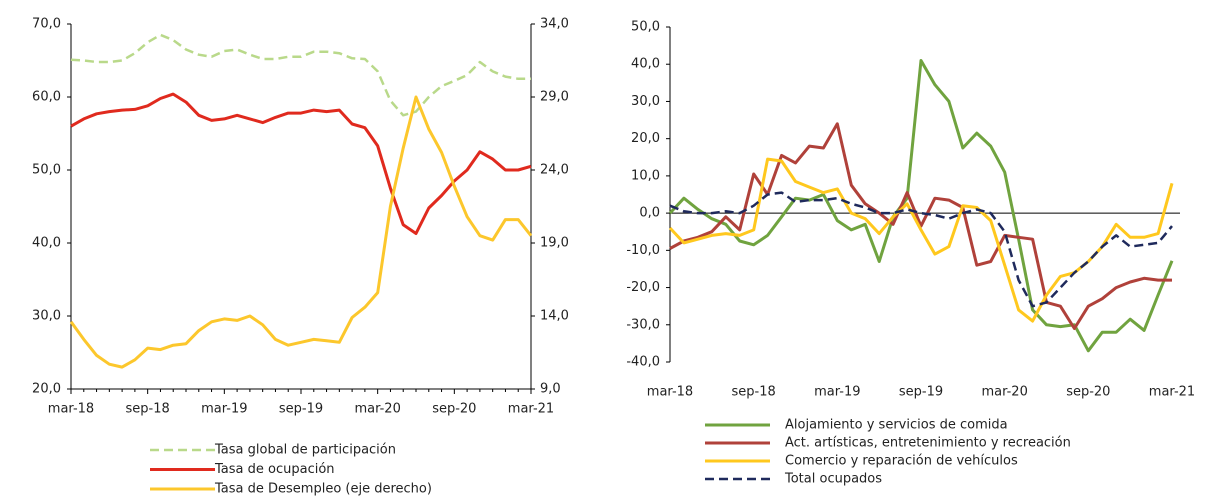  Describe the element at coordinates (323, 489) in the screenshot. I see `legend-label: Tasa de Desempleo (eje derecho)` at that location.